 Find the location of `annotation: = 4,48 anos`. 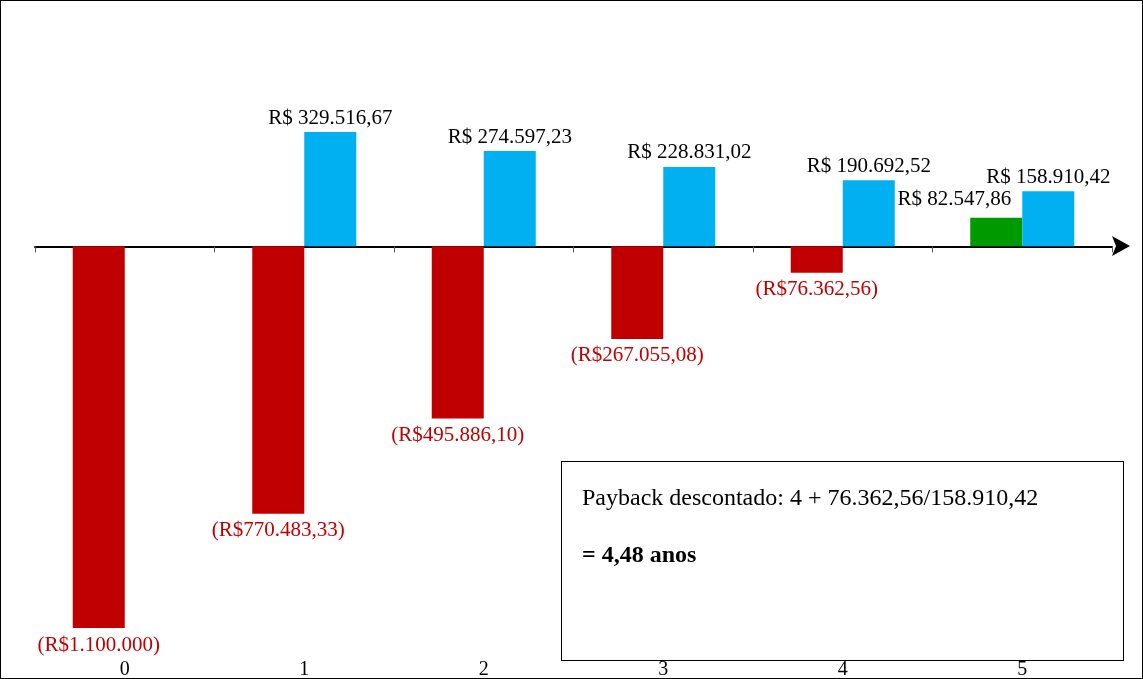

annotation: = 4,48 anos is located at coordinates (640, 554).